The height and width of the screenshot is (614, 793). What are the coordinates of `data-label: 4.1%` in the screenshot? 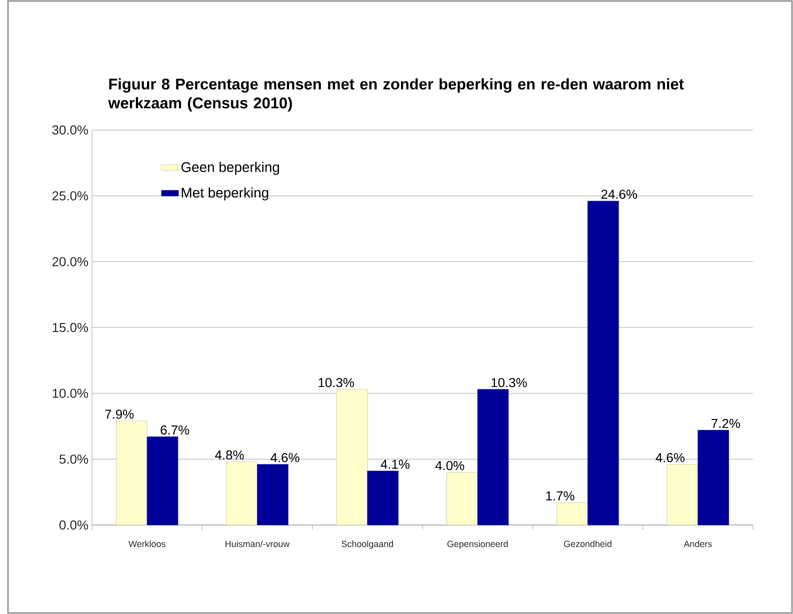 It's located at (395, 464).